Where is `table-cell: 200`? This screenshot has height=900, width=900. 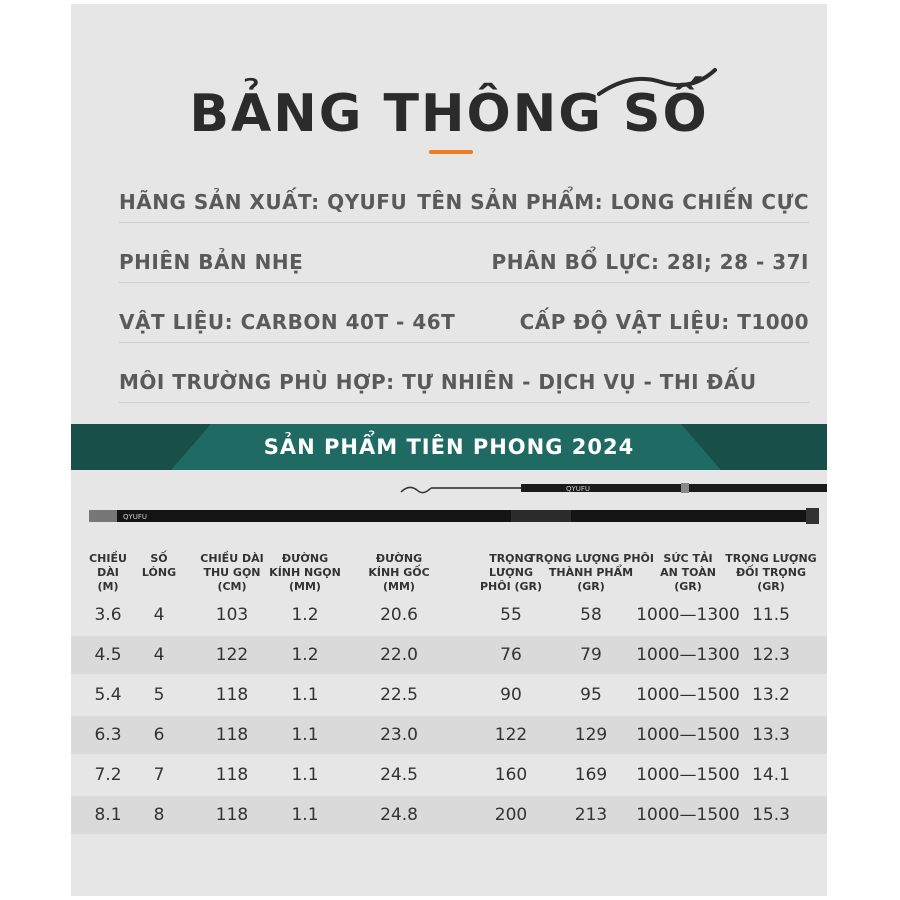 table-cell: 200 is located at coordinates (511, 815).